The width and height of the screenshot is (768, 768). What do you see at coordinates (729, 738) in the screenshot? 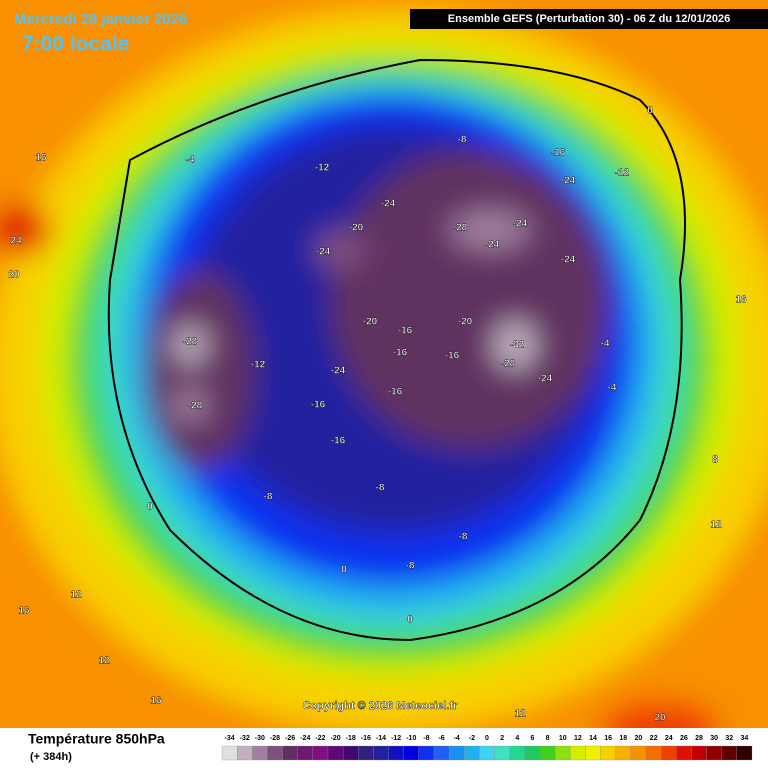
I see `scale-label: 32` at bounding box center [729, 738].